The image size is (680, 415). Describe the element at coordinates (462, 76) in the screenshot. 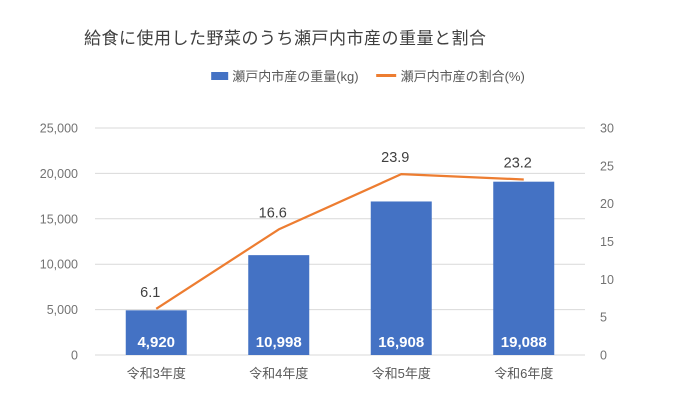

I see `legend-label-ratio: 瀬戸内市産の割合(%)` at that location.